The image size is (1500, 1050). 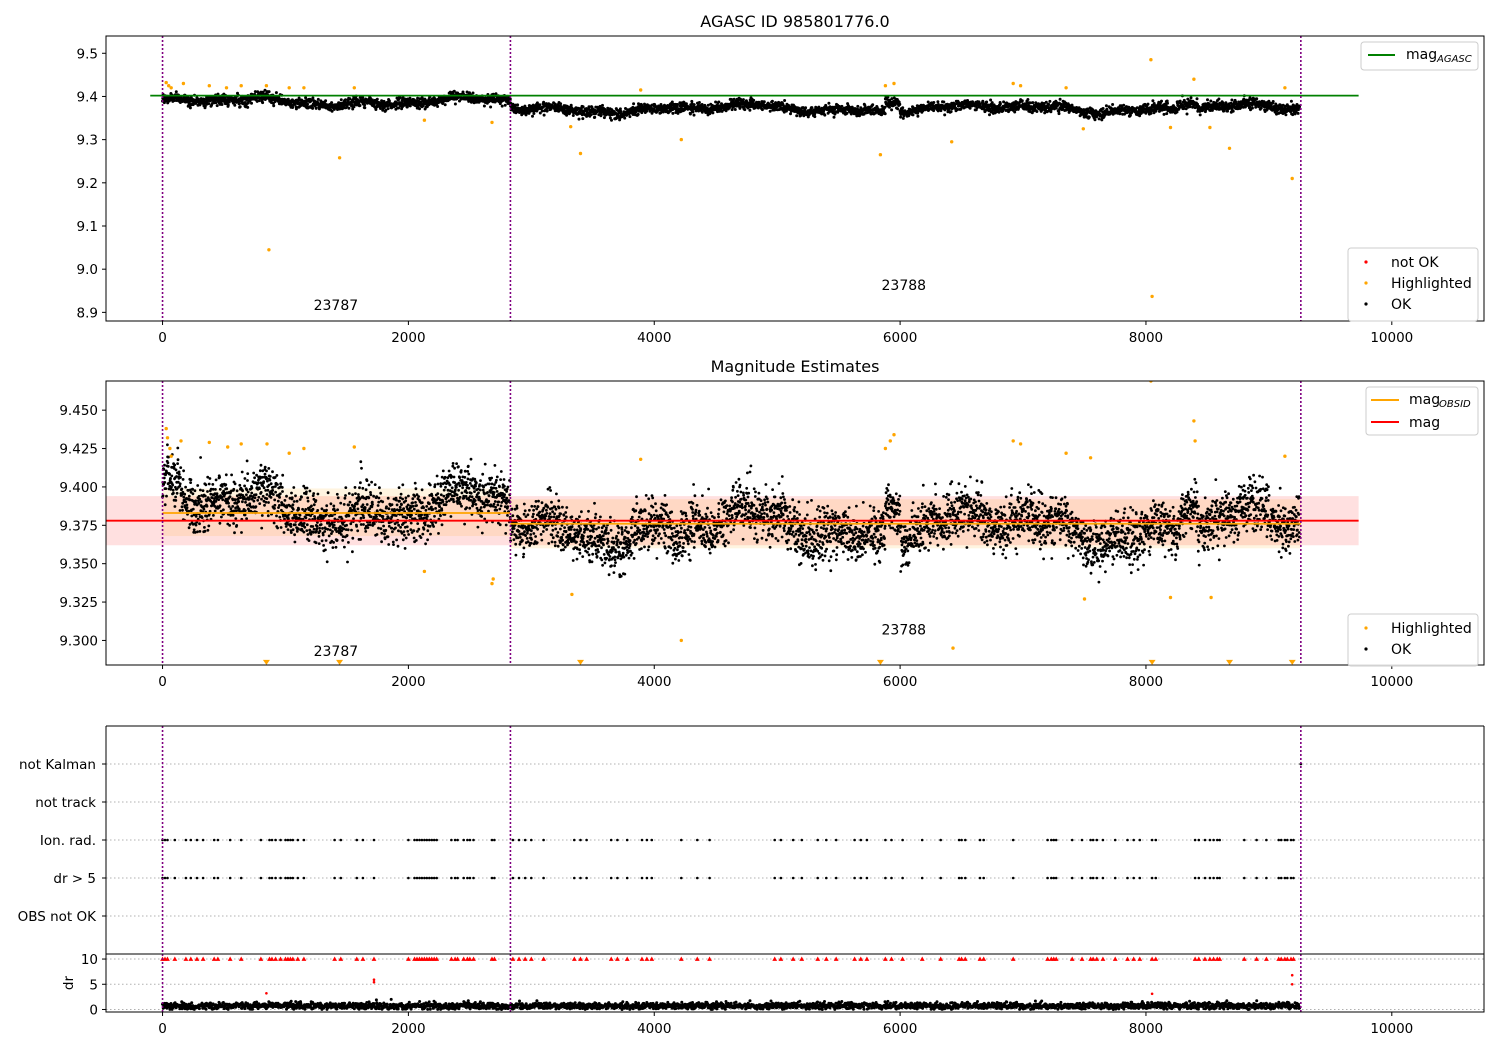 I want to click on x-tick-label: 10000, so click(x=1391, y=338).